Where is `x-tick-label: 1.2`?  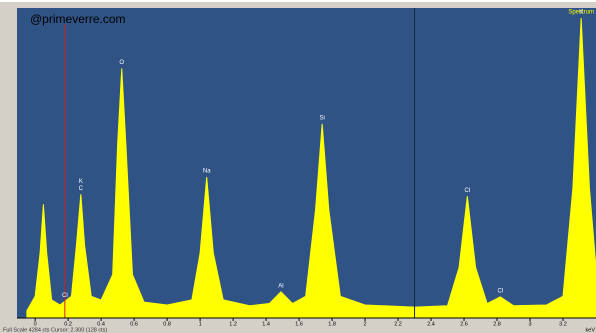 x-tick-label: 1.2 is located at coordinates (233, 324).